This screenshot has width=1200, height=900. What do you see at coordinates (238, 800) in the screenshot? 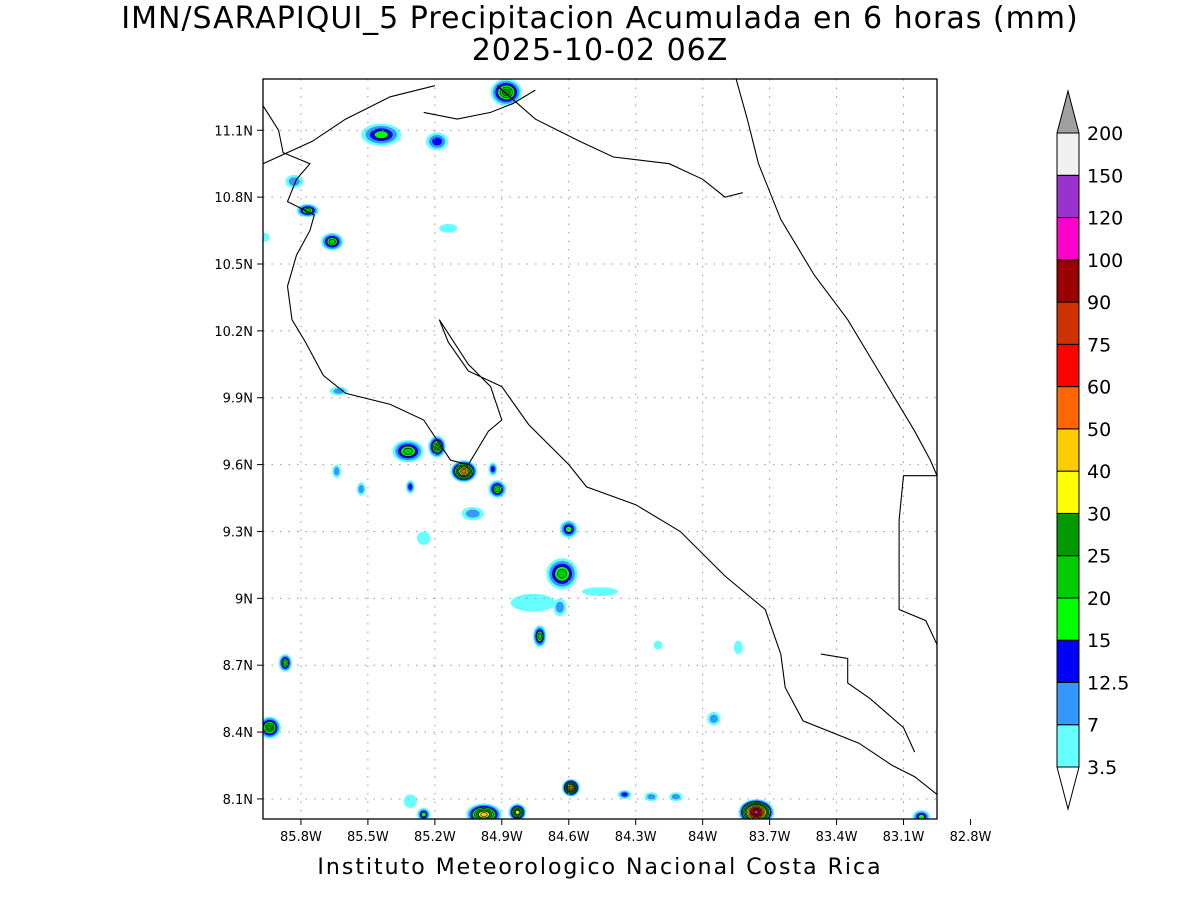
I see `lat-tick-label: 8.1N` at bounding box center [238, 800].